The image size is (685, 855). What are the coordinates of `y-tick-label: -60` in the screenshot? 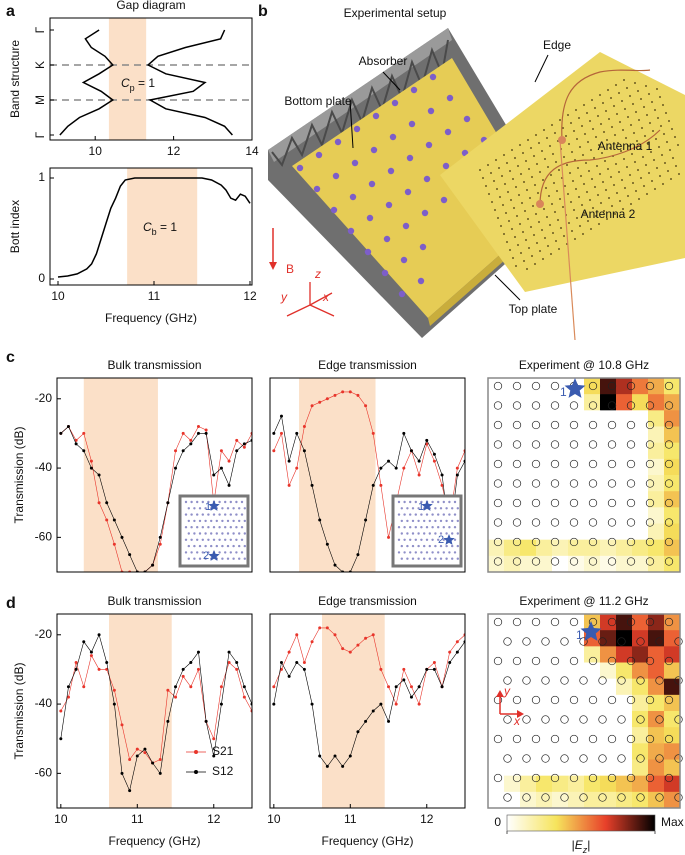 It's located at (44, 773).